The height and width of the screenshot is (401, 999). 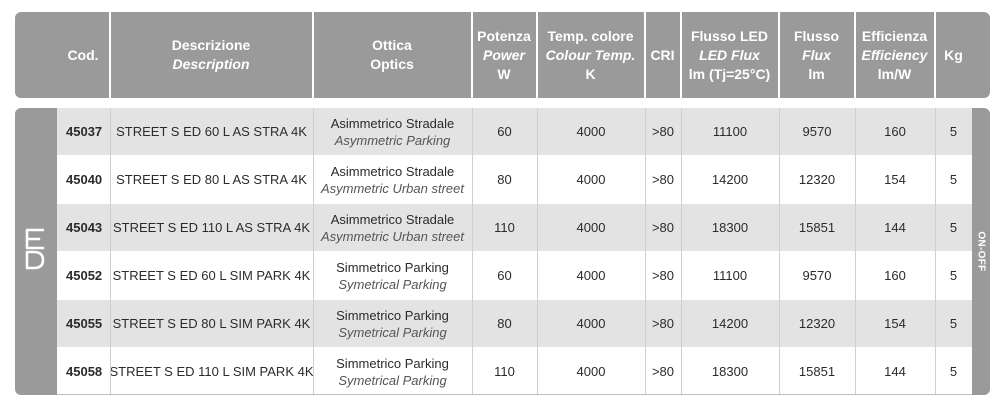 What do you see at coordinates (211, 323) in the screenshot?
I see `cell-description: STREET S ED 80 L SIM PARK 4K` at bounding box center [211, 323].